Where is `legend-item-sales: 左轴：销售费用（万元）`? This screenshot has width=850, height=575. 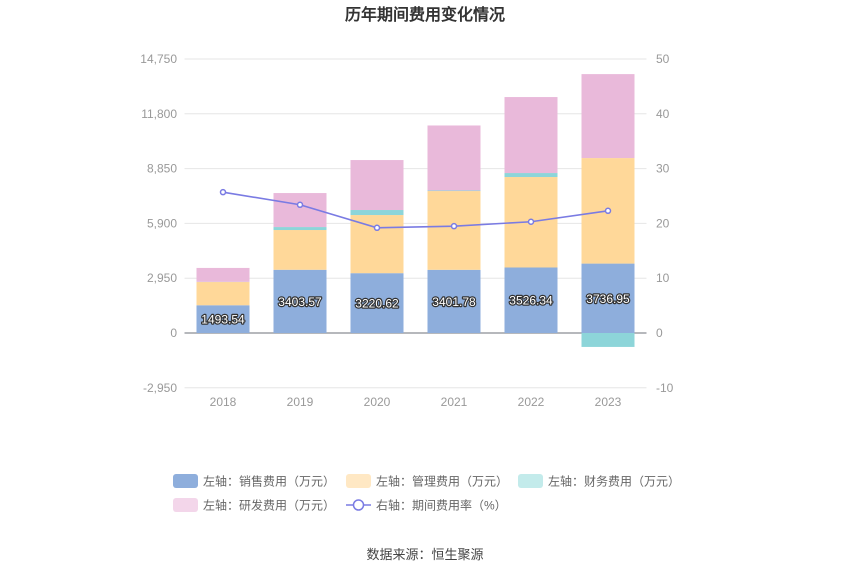 legend-item-sales: 左轴：销售费用（万元） is located at coordinates (254, 481).